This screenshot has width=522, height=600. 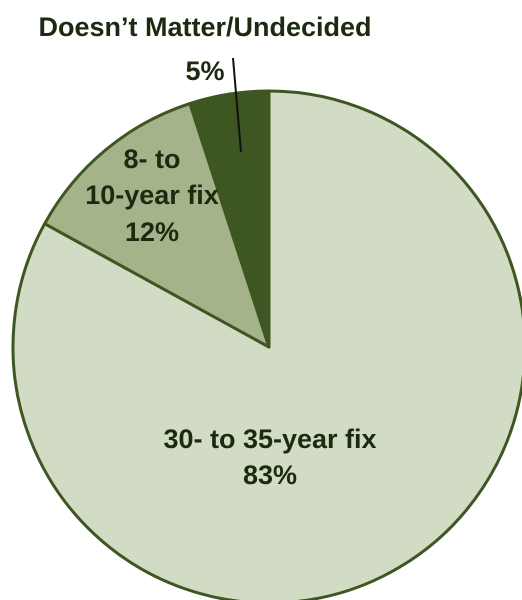 I want to click on slice-label-0-line-0: 30- to 35-year fix, so click(x=269, y=439).